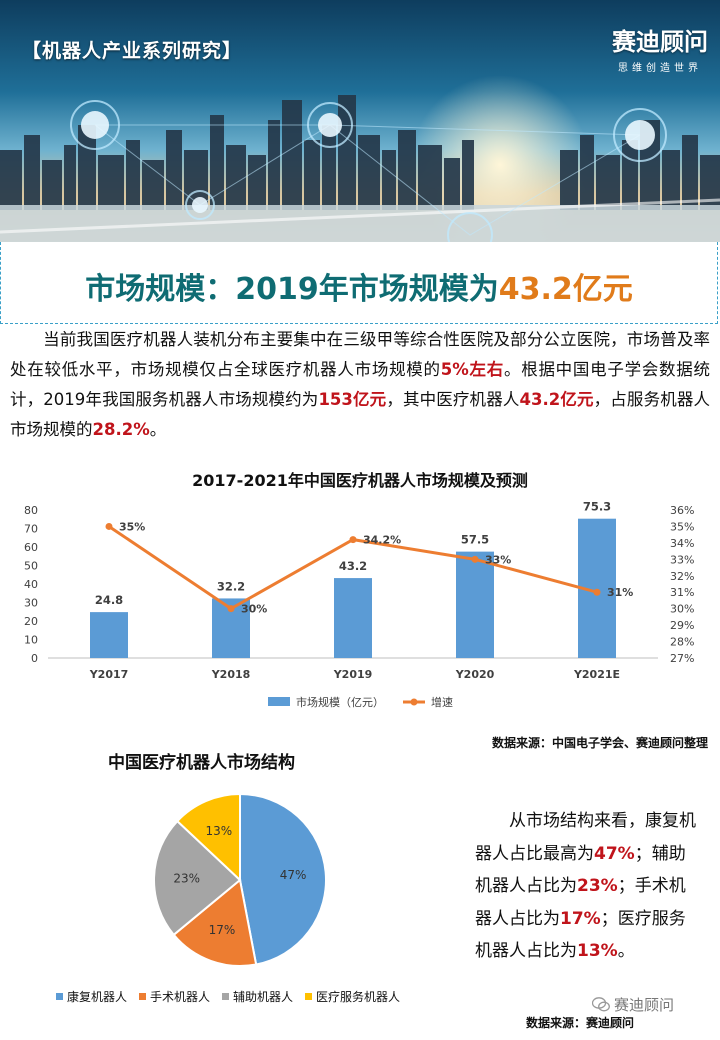 Image resolution: width=720 pixels, height=1040 pixels. Describe the element at coordinates (614, 853) in the screenshot. I see `structure-highlight-1: 47%` at that location.